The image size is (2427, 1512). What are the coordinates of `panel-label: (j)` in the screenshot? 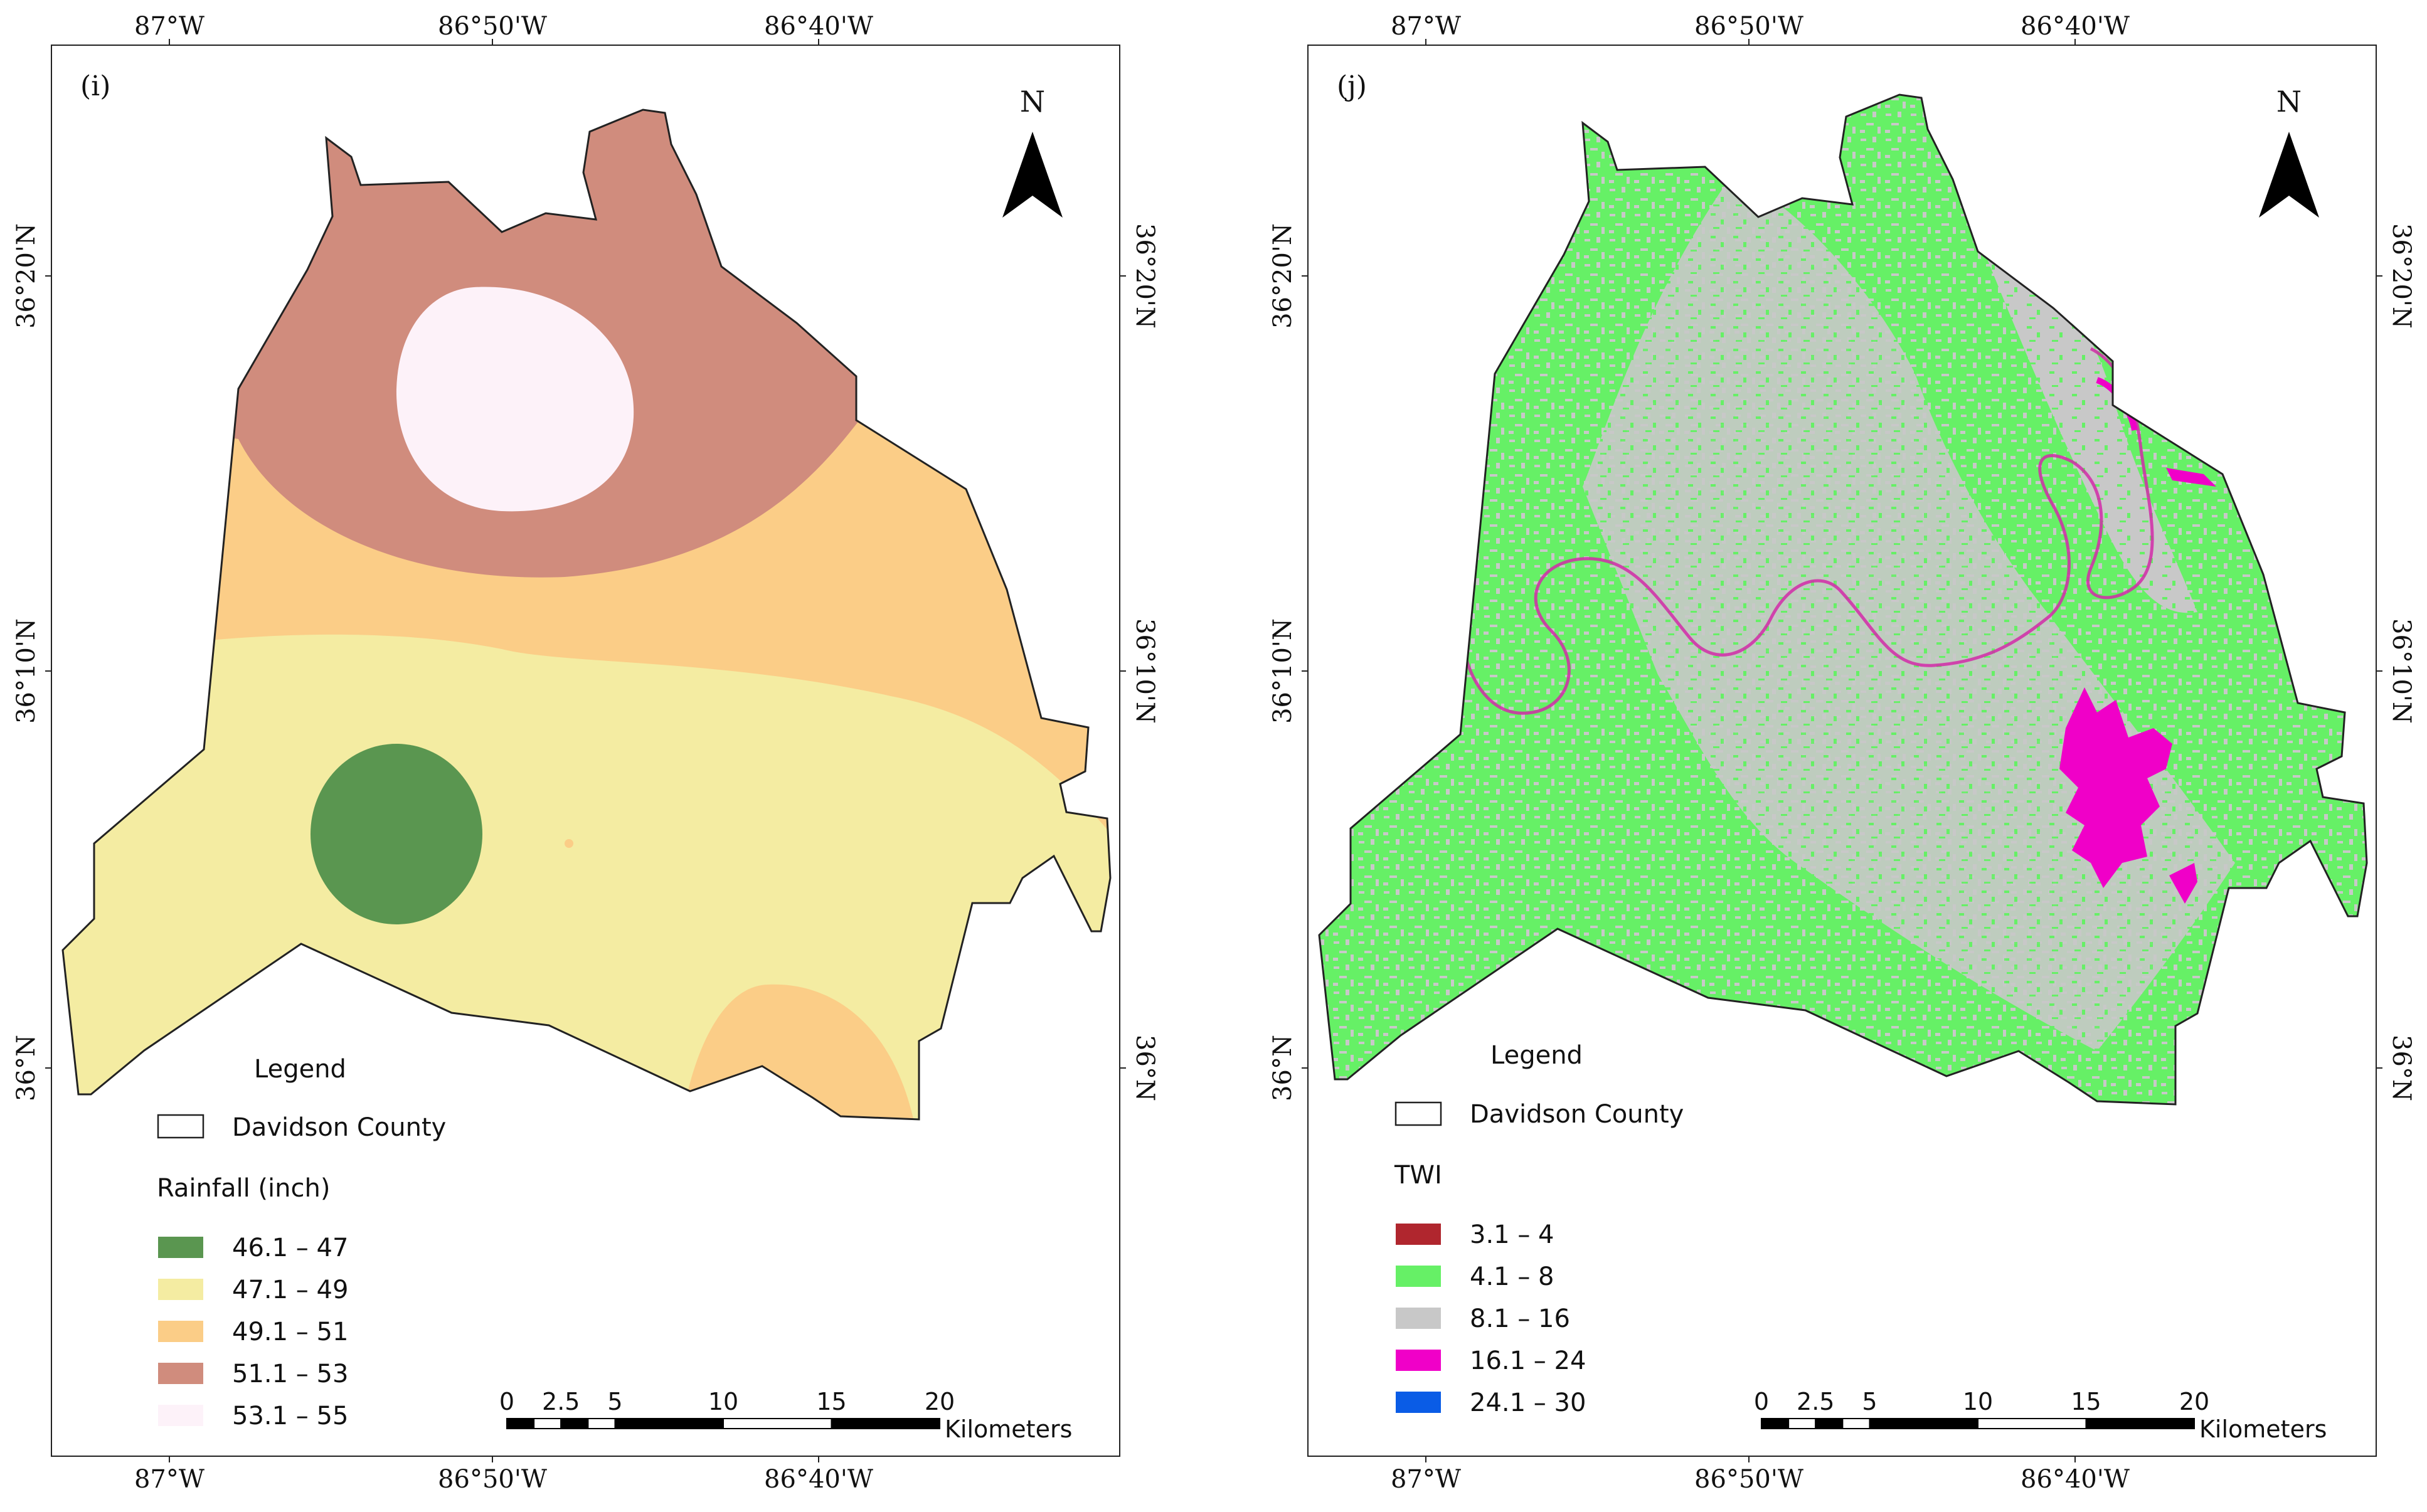 It's located at (1352, 86).